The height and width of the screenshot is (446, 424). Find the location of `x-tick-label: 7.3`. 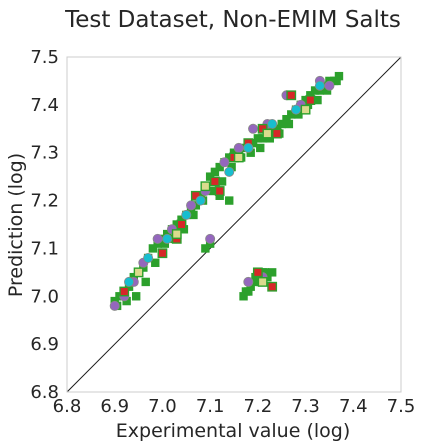

x-tick-label: 7.3 is located at coordinates (305, 406).